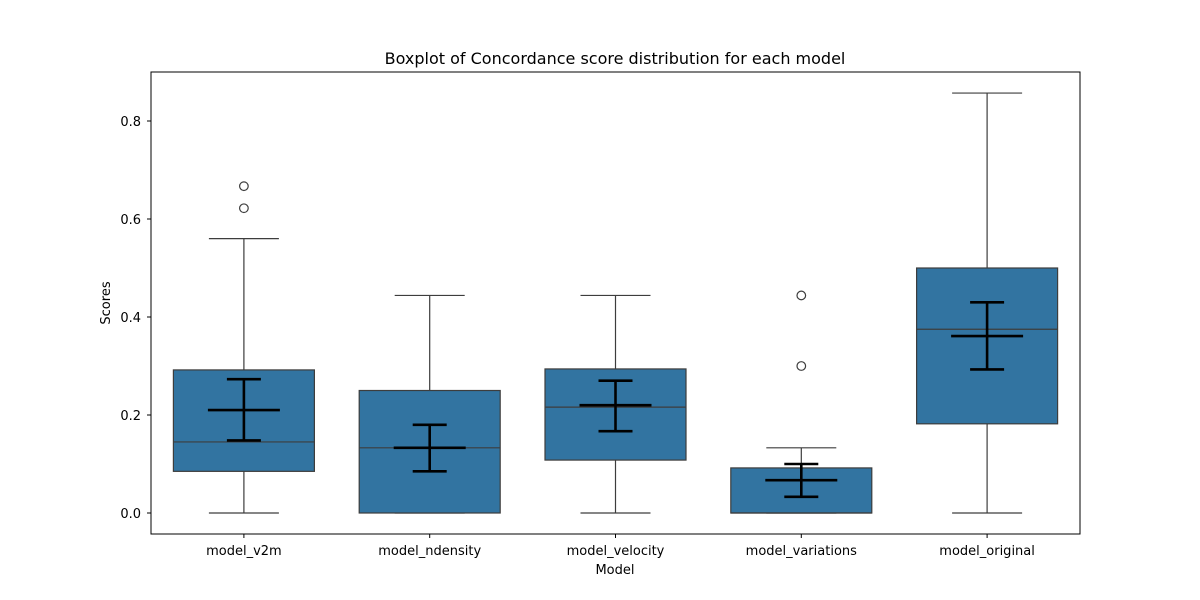 Image resolution: width=1200 pixels, height=600 pixels. I want to click on y-tick-label: 0.2, so click(130, 416).